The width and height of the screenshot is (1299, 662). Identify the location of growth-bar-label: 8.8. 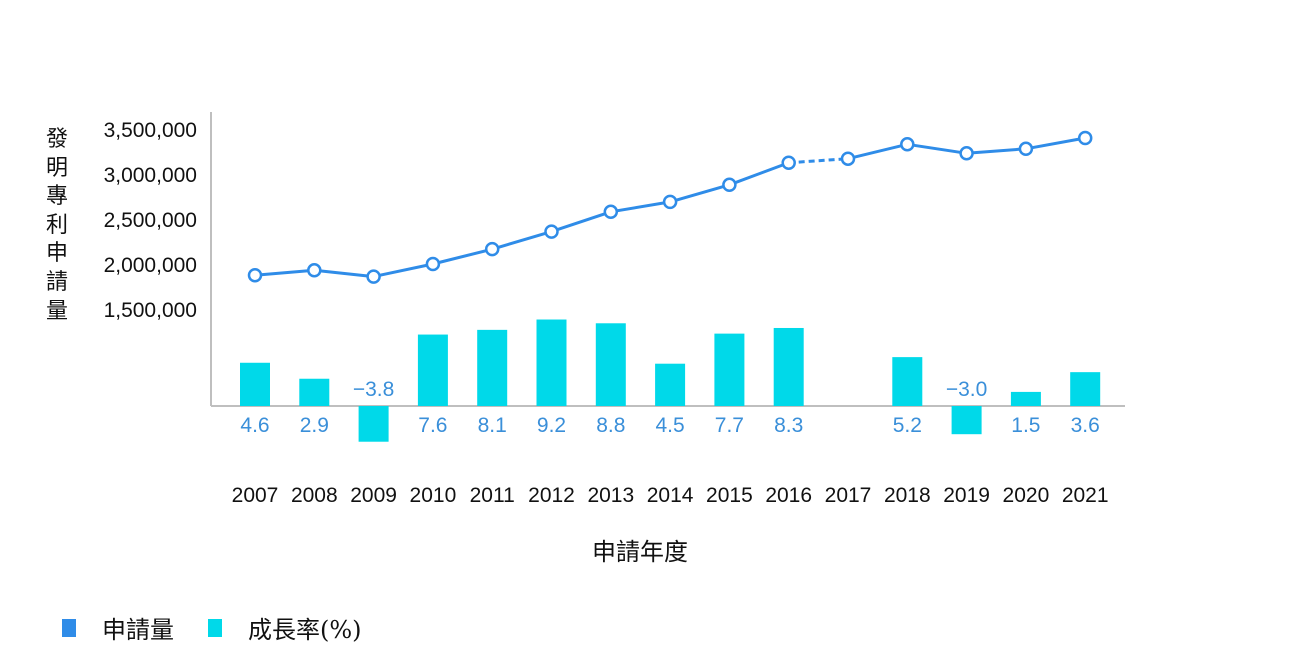
(610, 425).